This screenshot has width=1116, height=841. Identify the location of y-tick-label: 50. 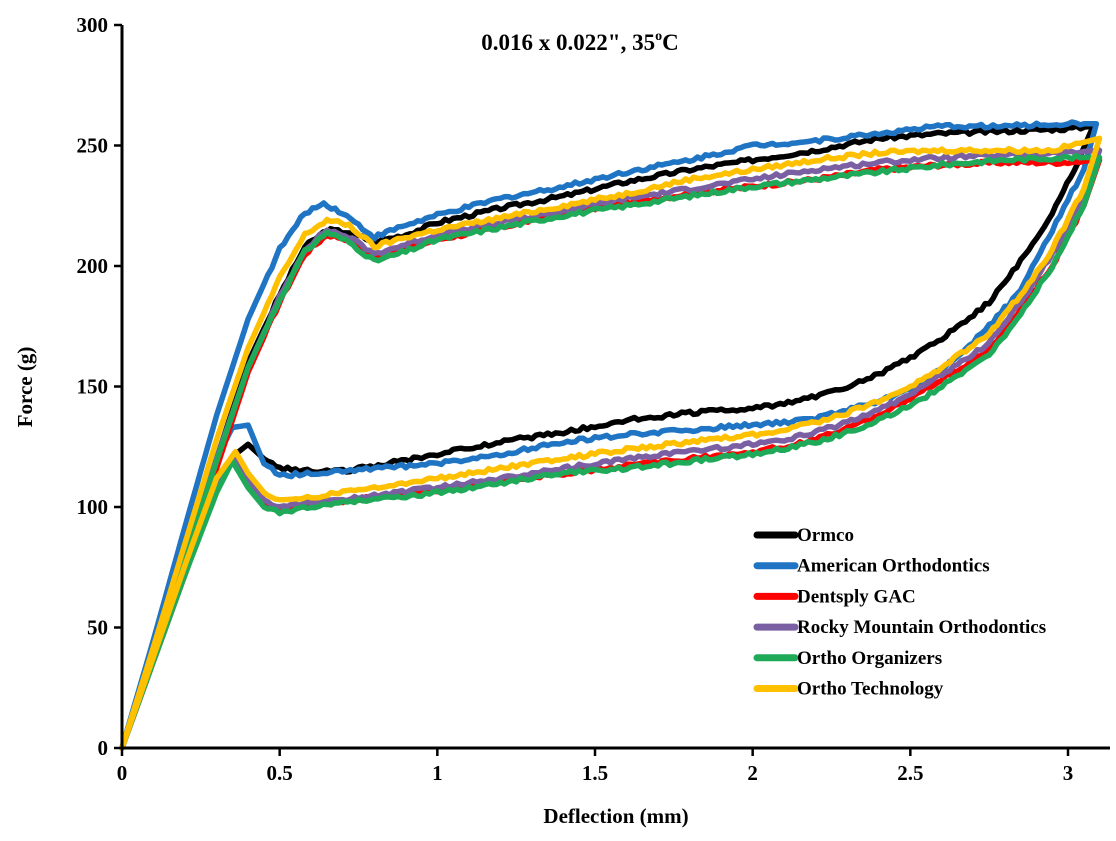
(97, 628).